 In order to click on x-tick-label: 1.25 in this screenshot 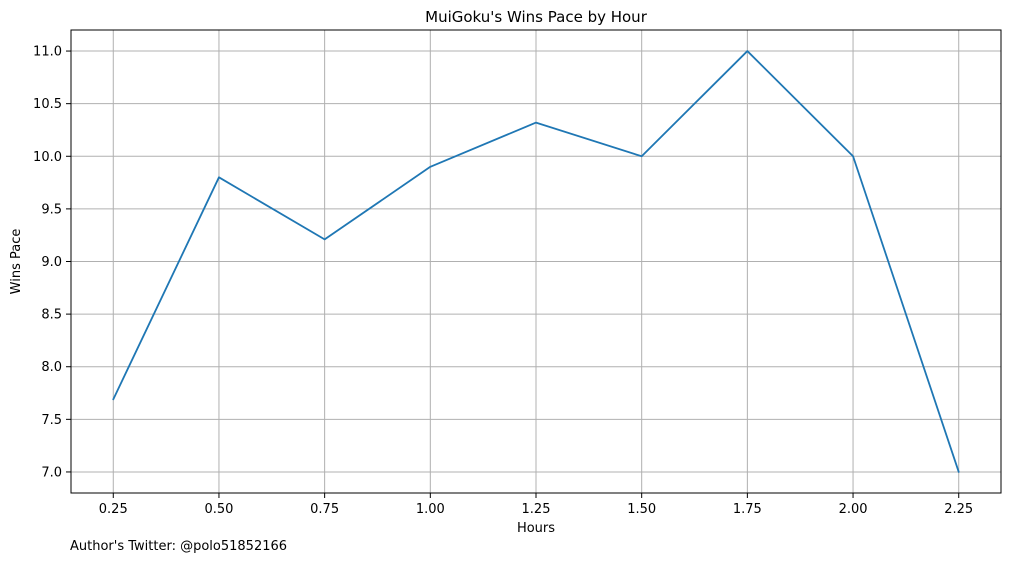, I will do `click(536, 509)`.